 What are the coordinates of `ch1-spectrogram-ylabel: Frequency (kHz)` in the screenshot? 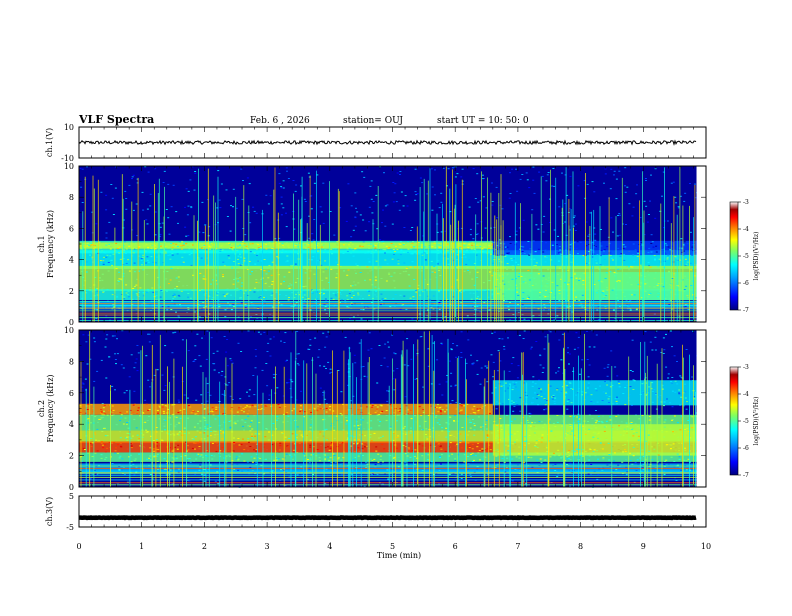 It's located at (50, 244).